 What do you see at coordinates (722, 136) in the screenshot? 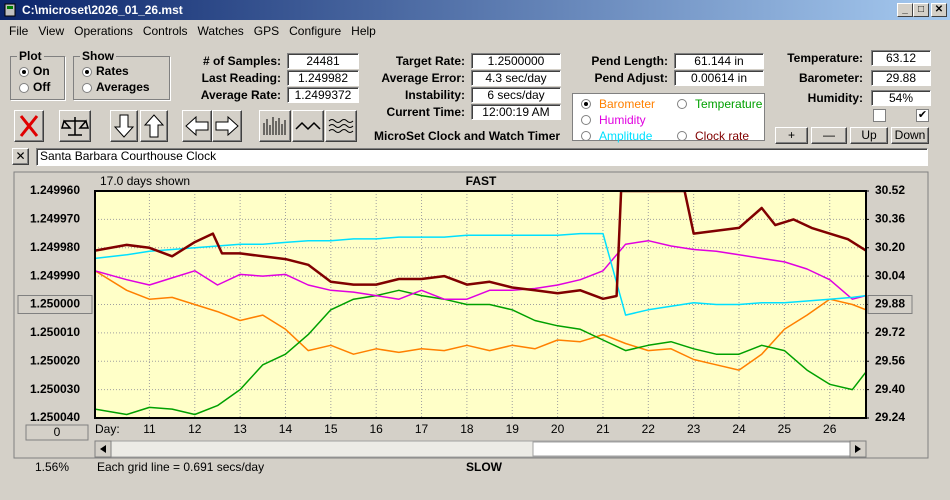
I see `legend-label: Clock rate` at bounding box center [722, 136].